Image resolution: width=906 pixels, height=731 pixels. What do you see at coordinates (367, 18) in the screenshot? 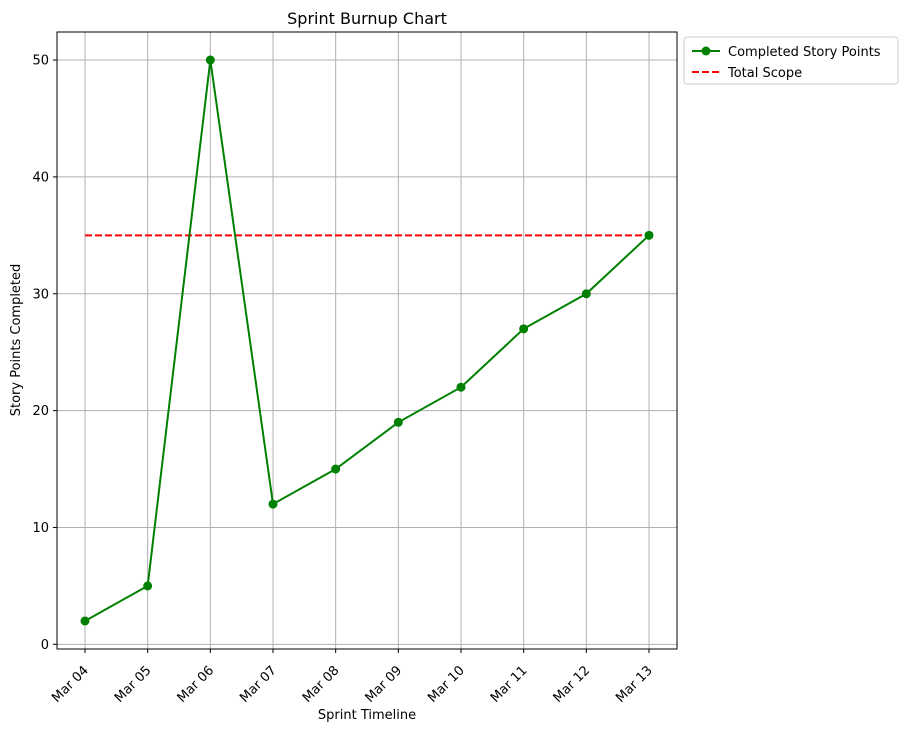
I see `chart-title: Sprint Burnup Chart` at bounding box center [367, 18].